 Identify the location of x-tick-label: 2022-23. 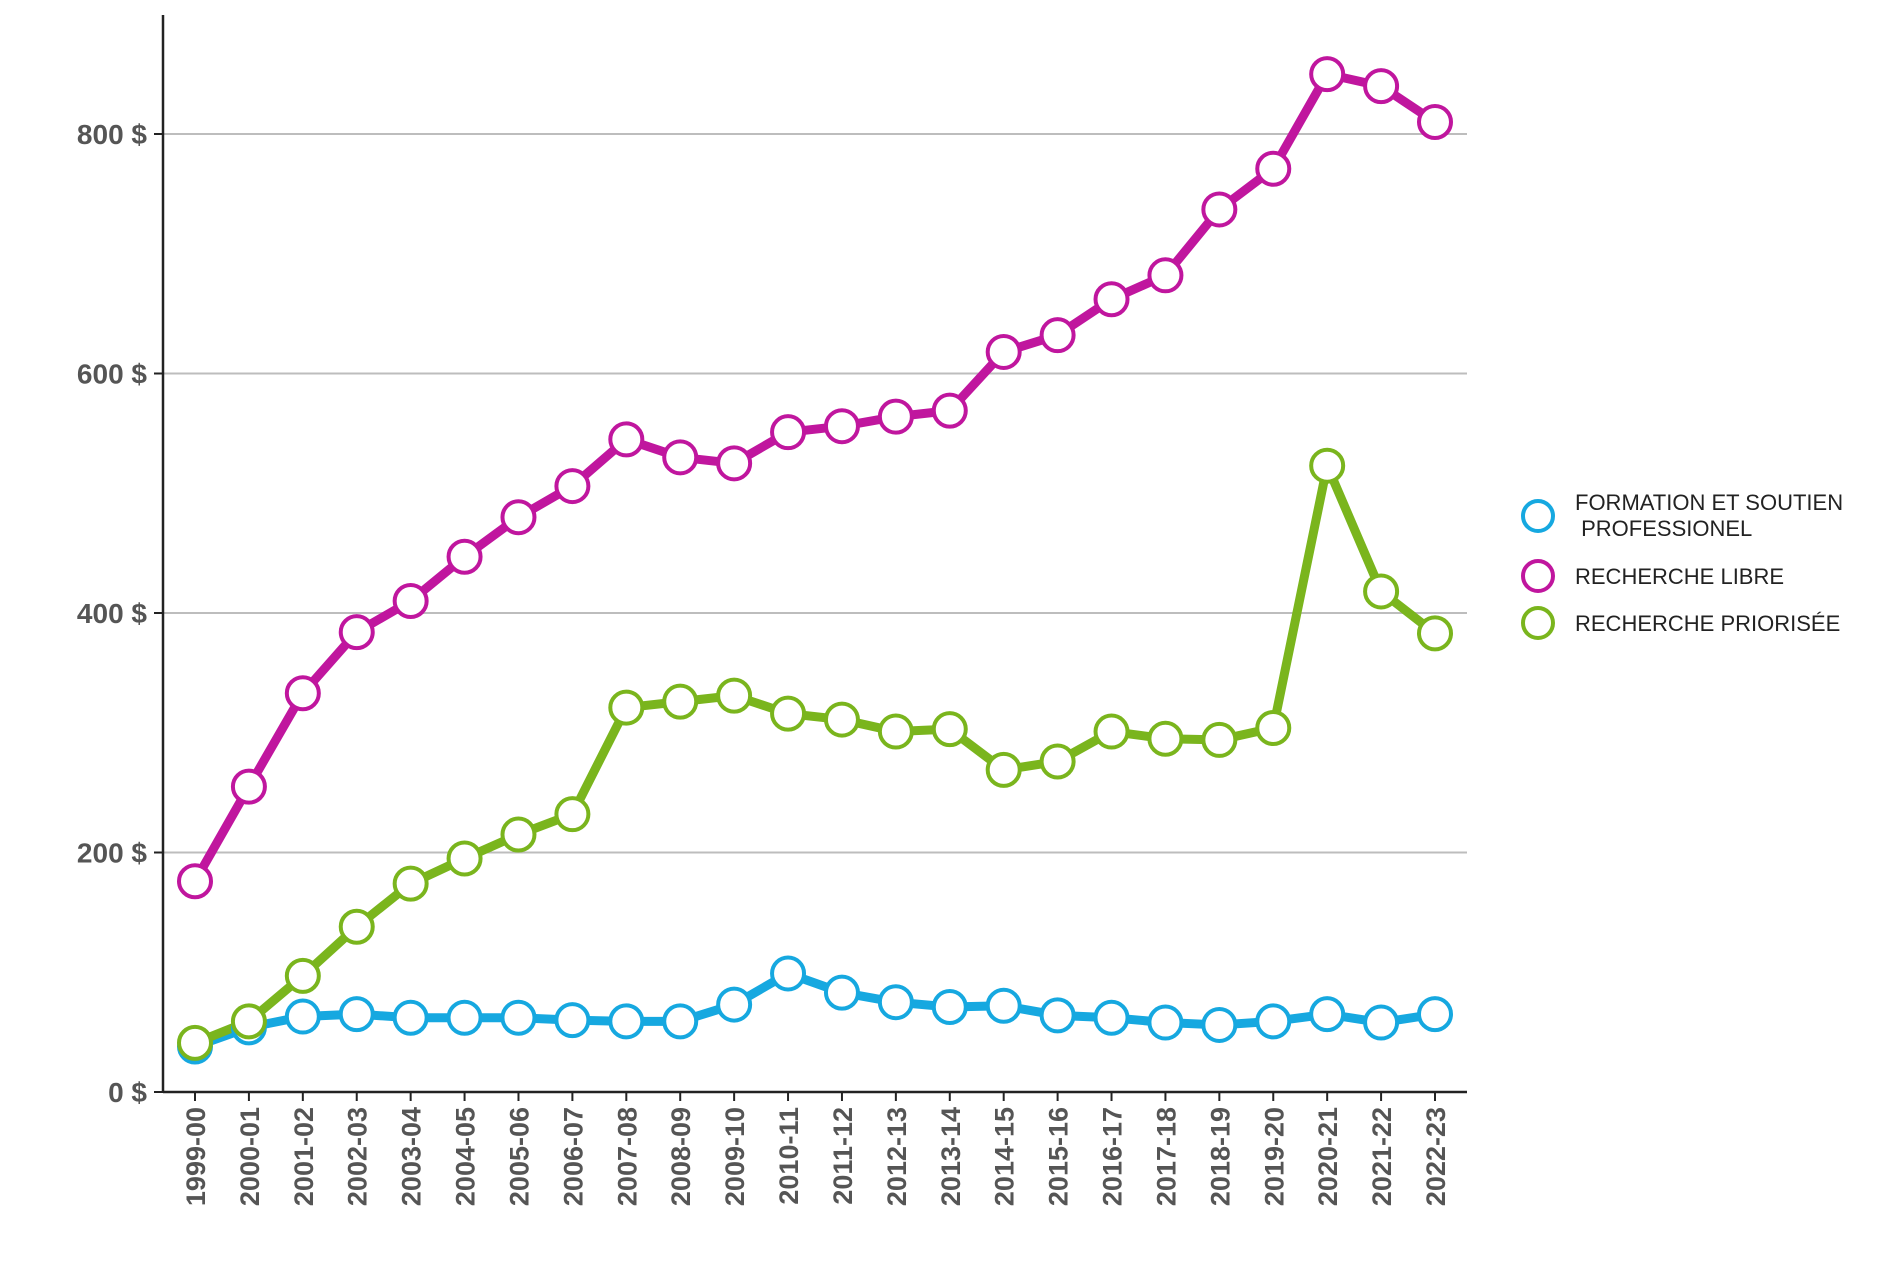
(1436, 1156).